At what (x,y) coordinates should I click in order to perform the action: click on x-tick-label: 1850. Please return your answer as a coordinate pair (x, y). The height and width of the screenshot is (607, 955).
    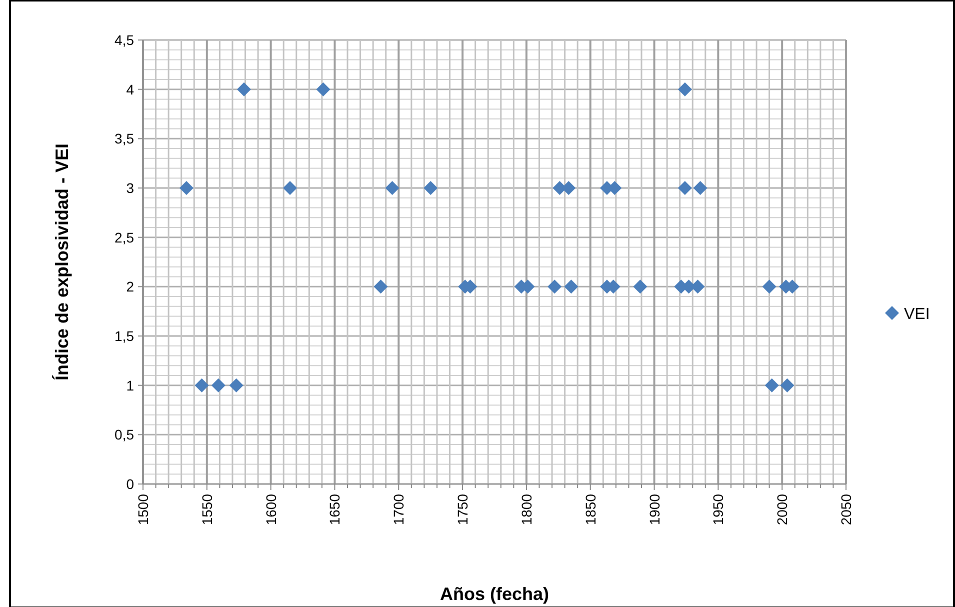
    Looking at the image, I should click on (590, 510).